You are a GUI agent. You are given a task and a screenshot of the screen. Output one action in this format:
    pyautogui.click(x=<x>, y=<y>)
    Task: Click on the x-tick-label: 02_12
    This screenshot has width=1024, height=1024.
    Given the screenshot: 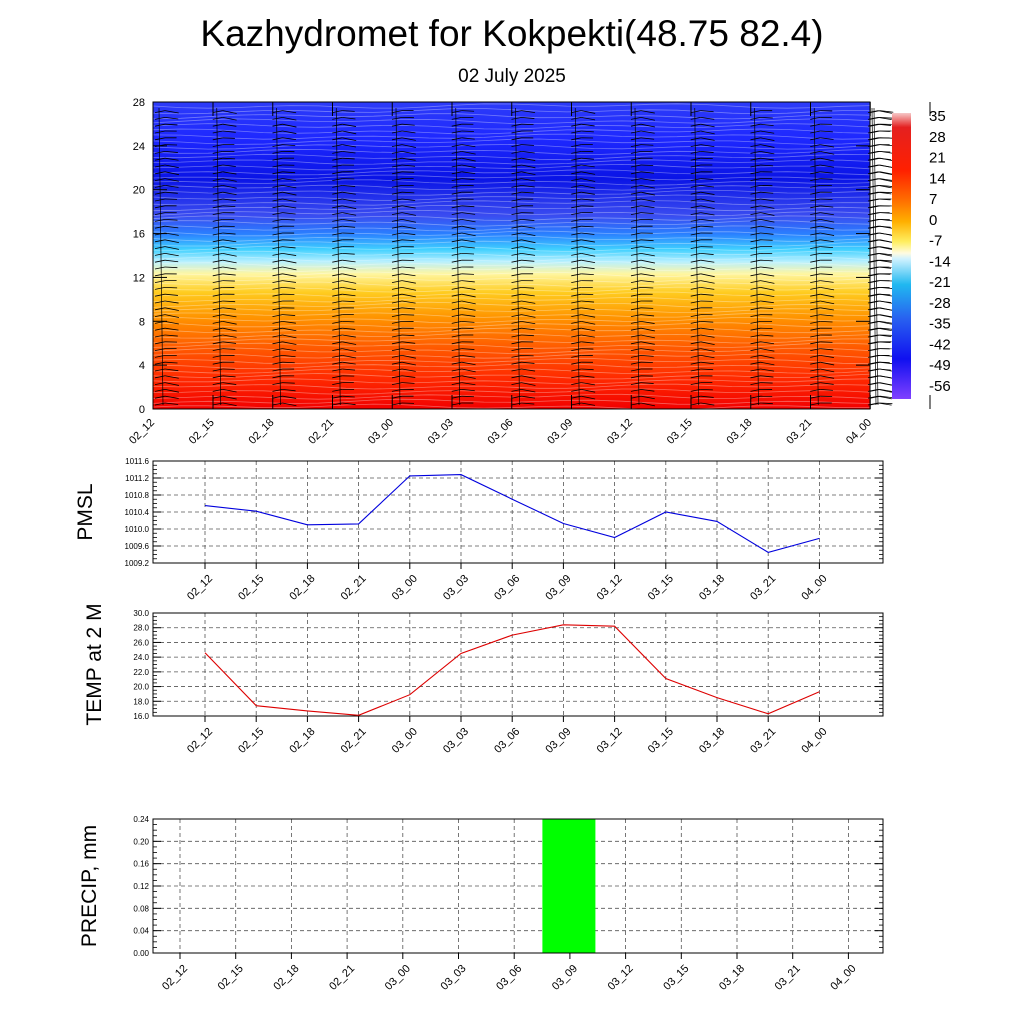 What is the action you would take?
    pyautogui.click(x=175, y=978)
    